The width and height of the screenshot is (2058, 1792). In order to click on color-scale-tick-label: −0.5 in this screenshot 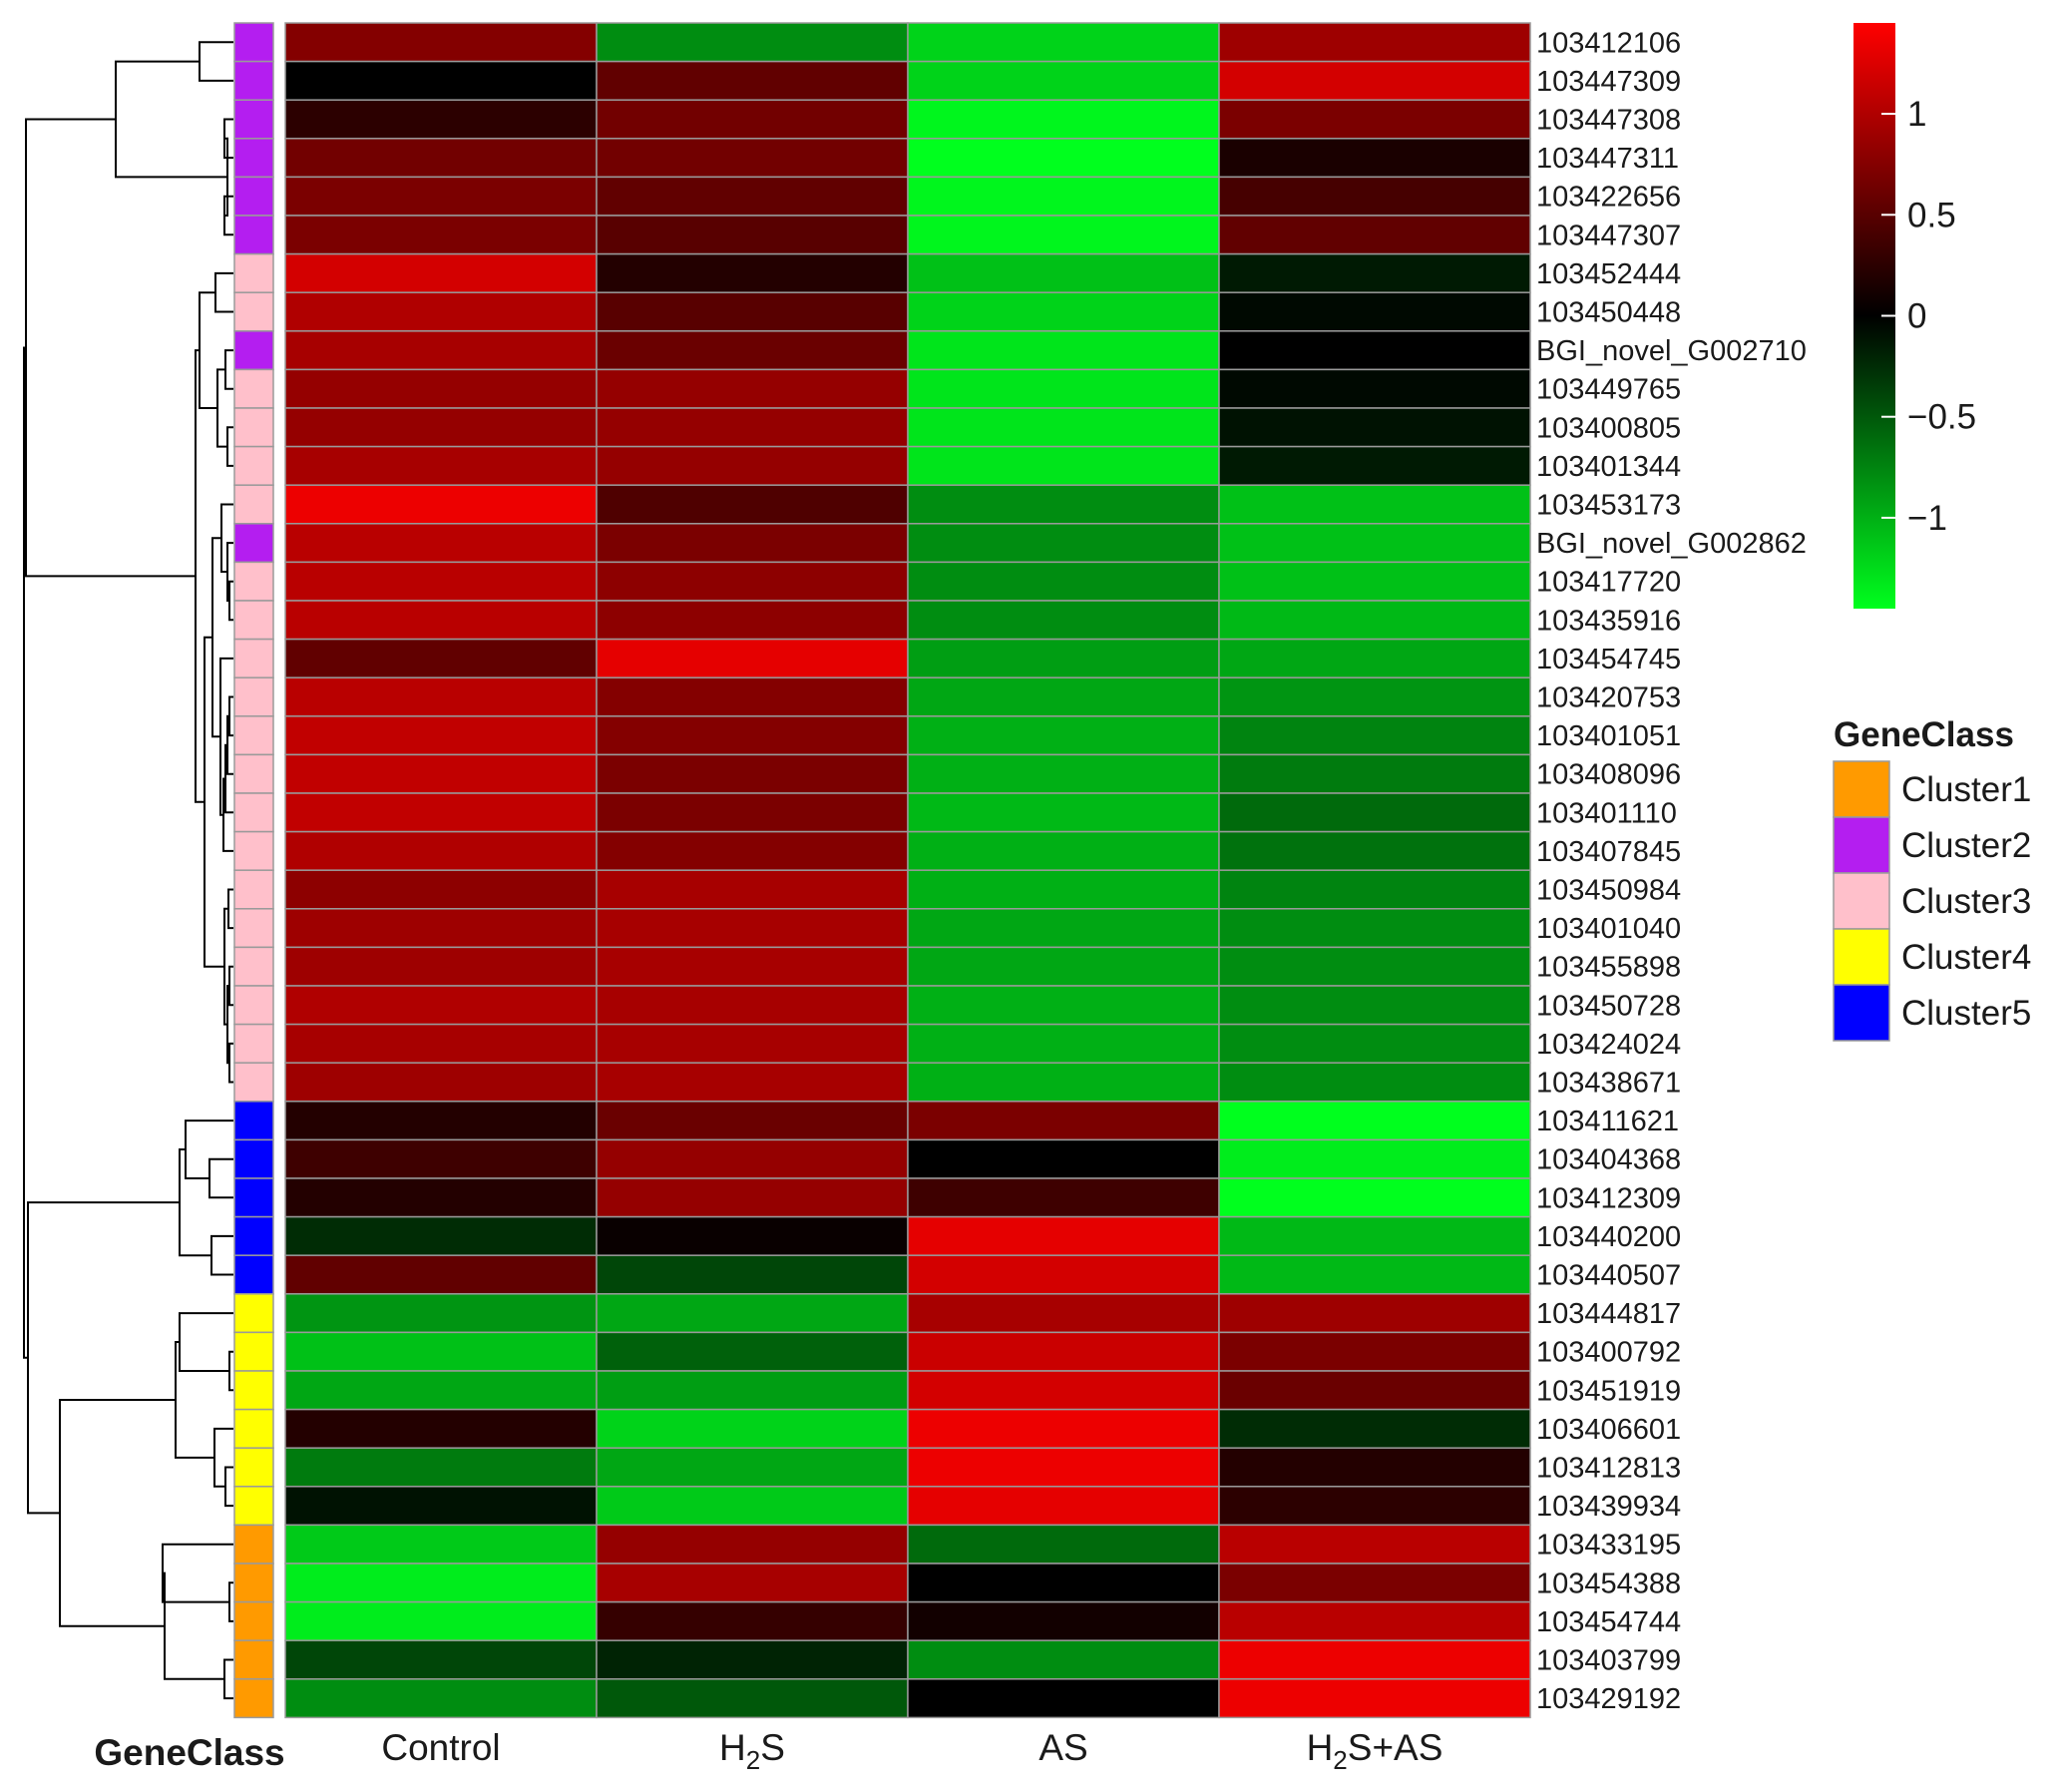, I will do `click(1942, 417)`.